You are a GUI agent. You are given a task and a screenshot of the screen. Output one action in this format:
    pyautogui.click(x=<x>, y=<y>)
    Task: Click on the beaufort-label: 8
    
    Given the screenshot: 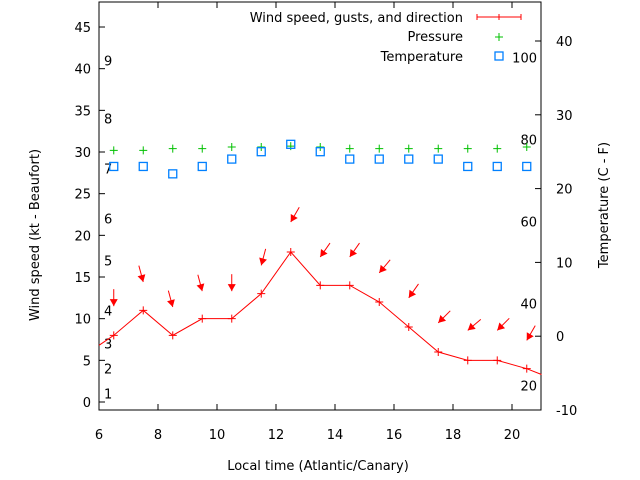 What is the action you would take?
    pyautogui.click(x=108, y=120)
    